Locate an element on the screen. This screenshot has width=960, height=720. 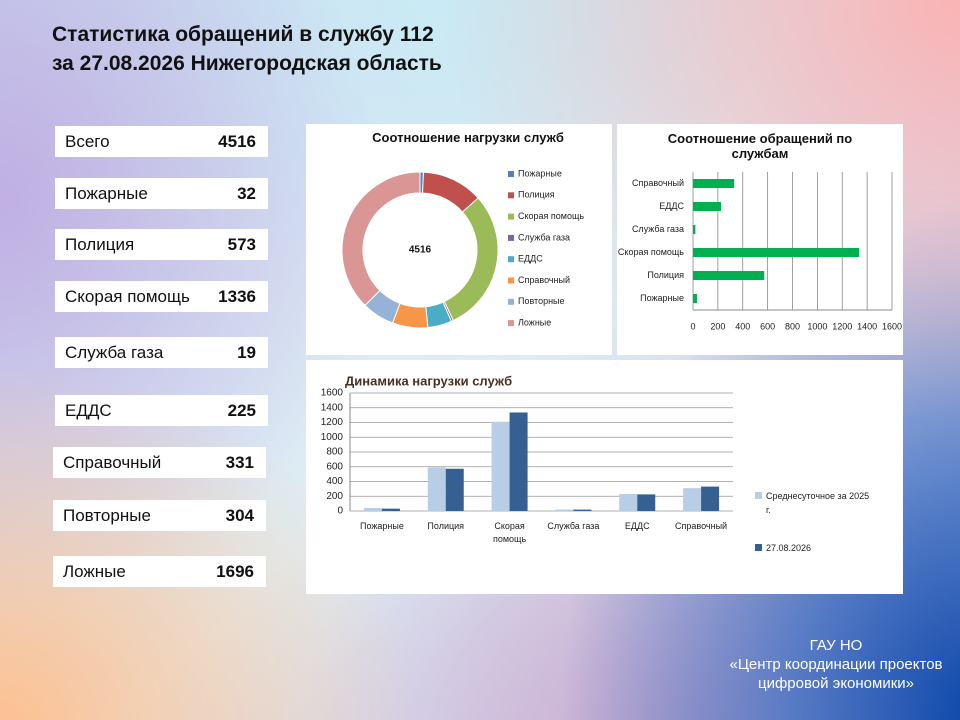
stat-card: Ложные 1696 is located at coordinates (159, 571).